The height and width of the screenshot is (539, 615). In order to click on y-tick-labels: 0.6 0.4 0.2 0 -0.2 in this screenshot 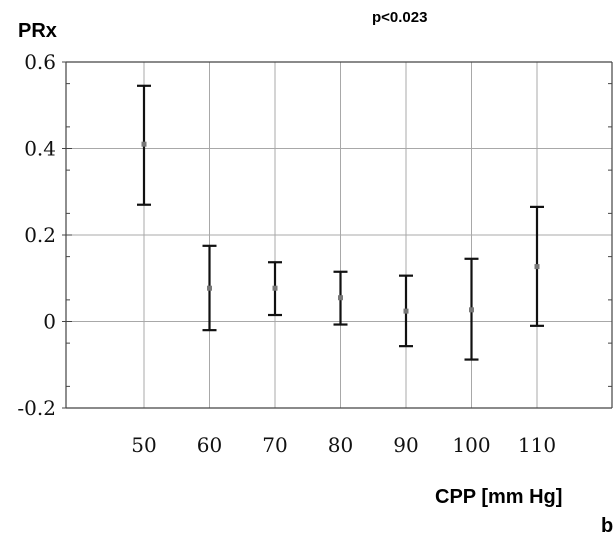, I will do `click(36, 235)`.